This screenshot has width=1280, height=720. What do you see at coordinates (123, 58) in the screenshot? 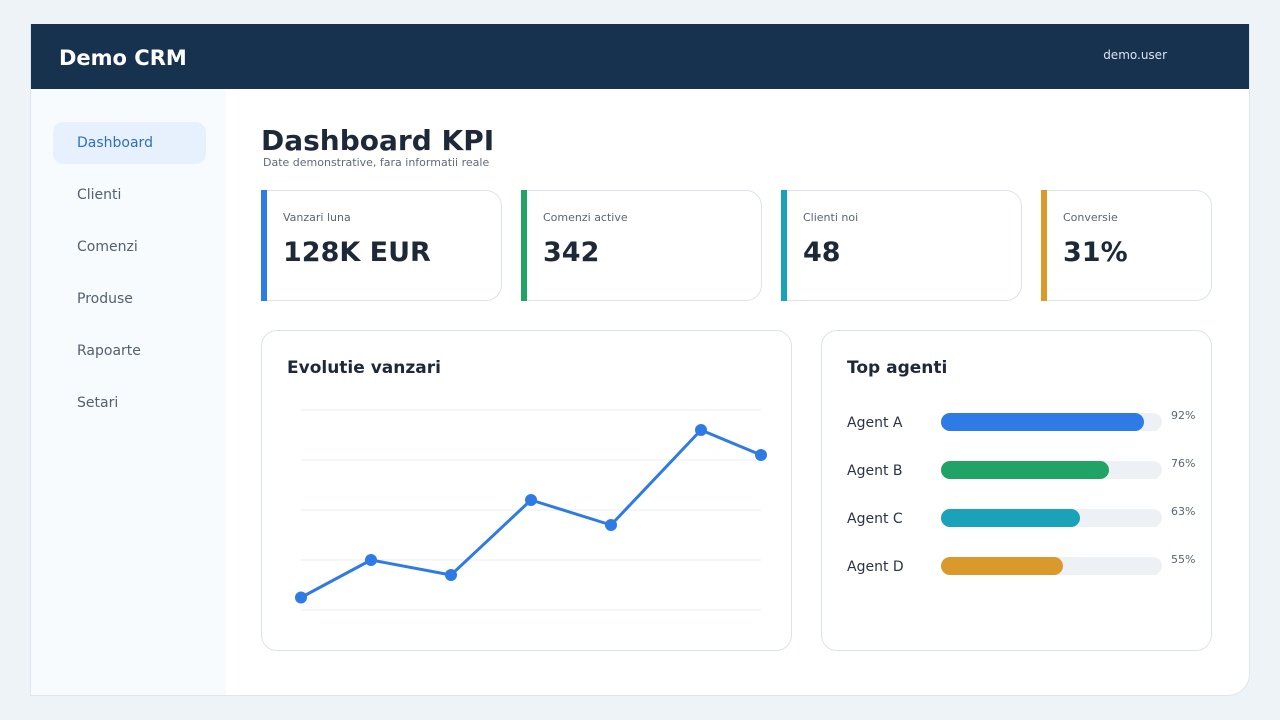
I see `brand-logo: Demo CRM` at bounding box center [123, 58].